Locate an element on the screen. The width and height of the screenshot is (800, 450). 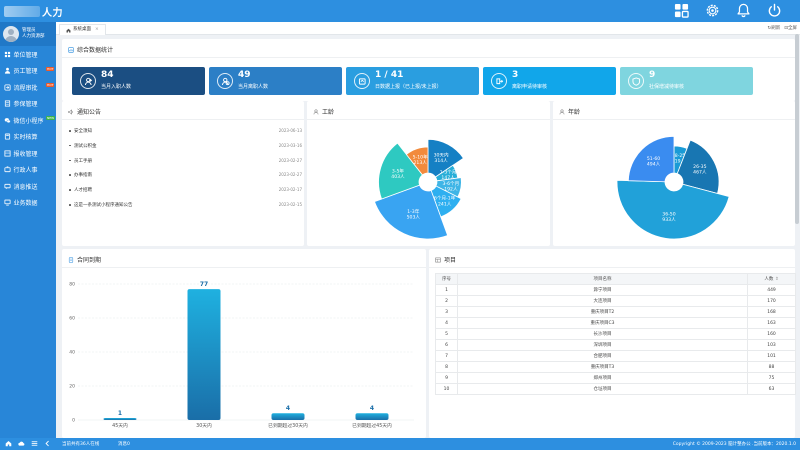
table-header-row: 序号 项目名称 人数 ⇕ is located at coordinates (615, 279).